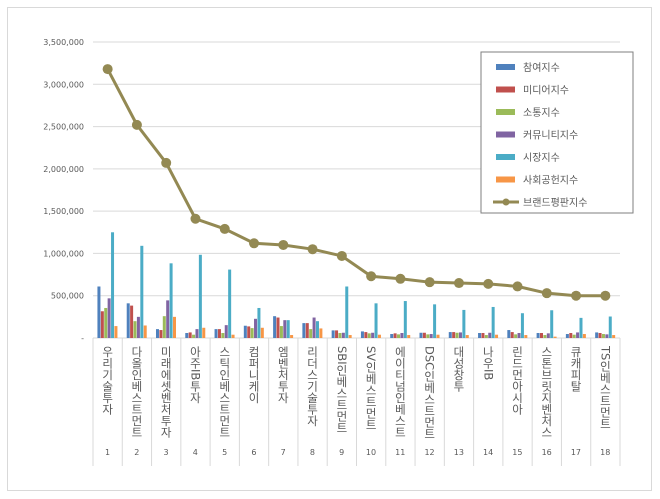  I want to click on y-tick-label: 500,000, so click(67, 296).